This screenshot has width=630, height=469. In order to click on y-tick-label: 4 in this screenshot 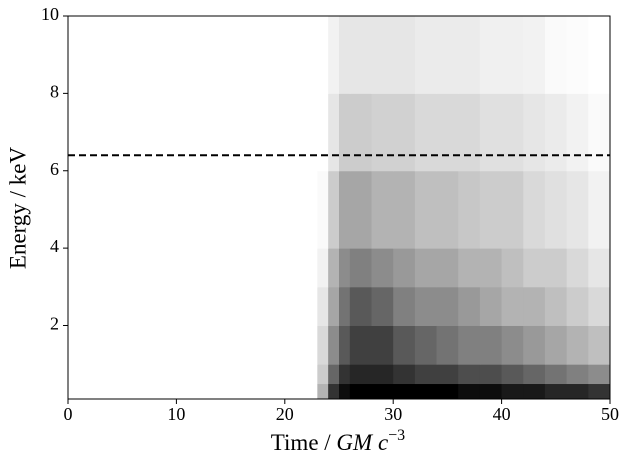, I will do `click(54, 246)`.